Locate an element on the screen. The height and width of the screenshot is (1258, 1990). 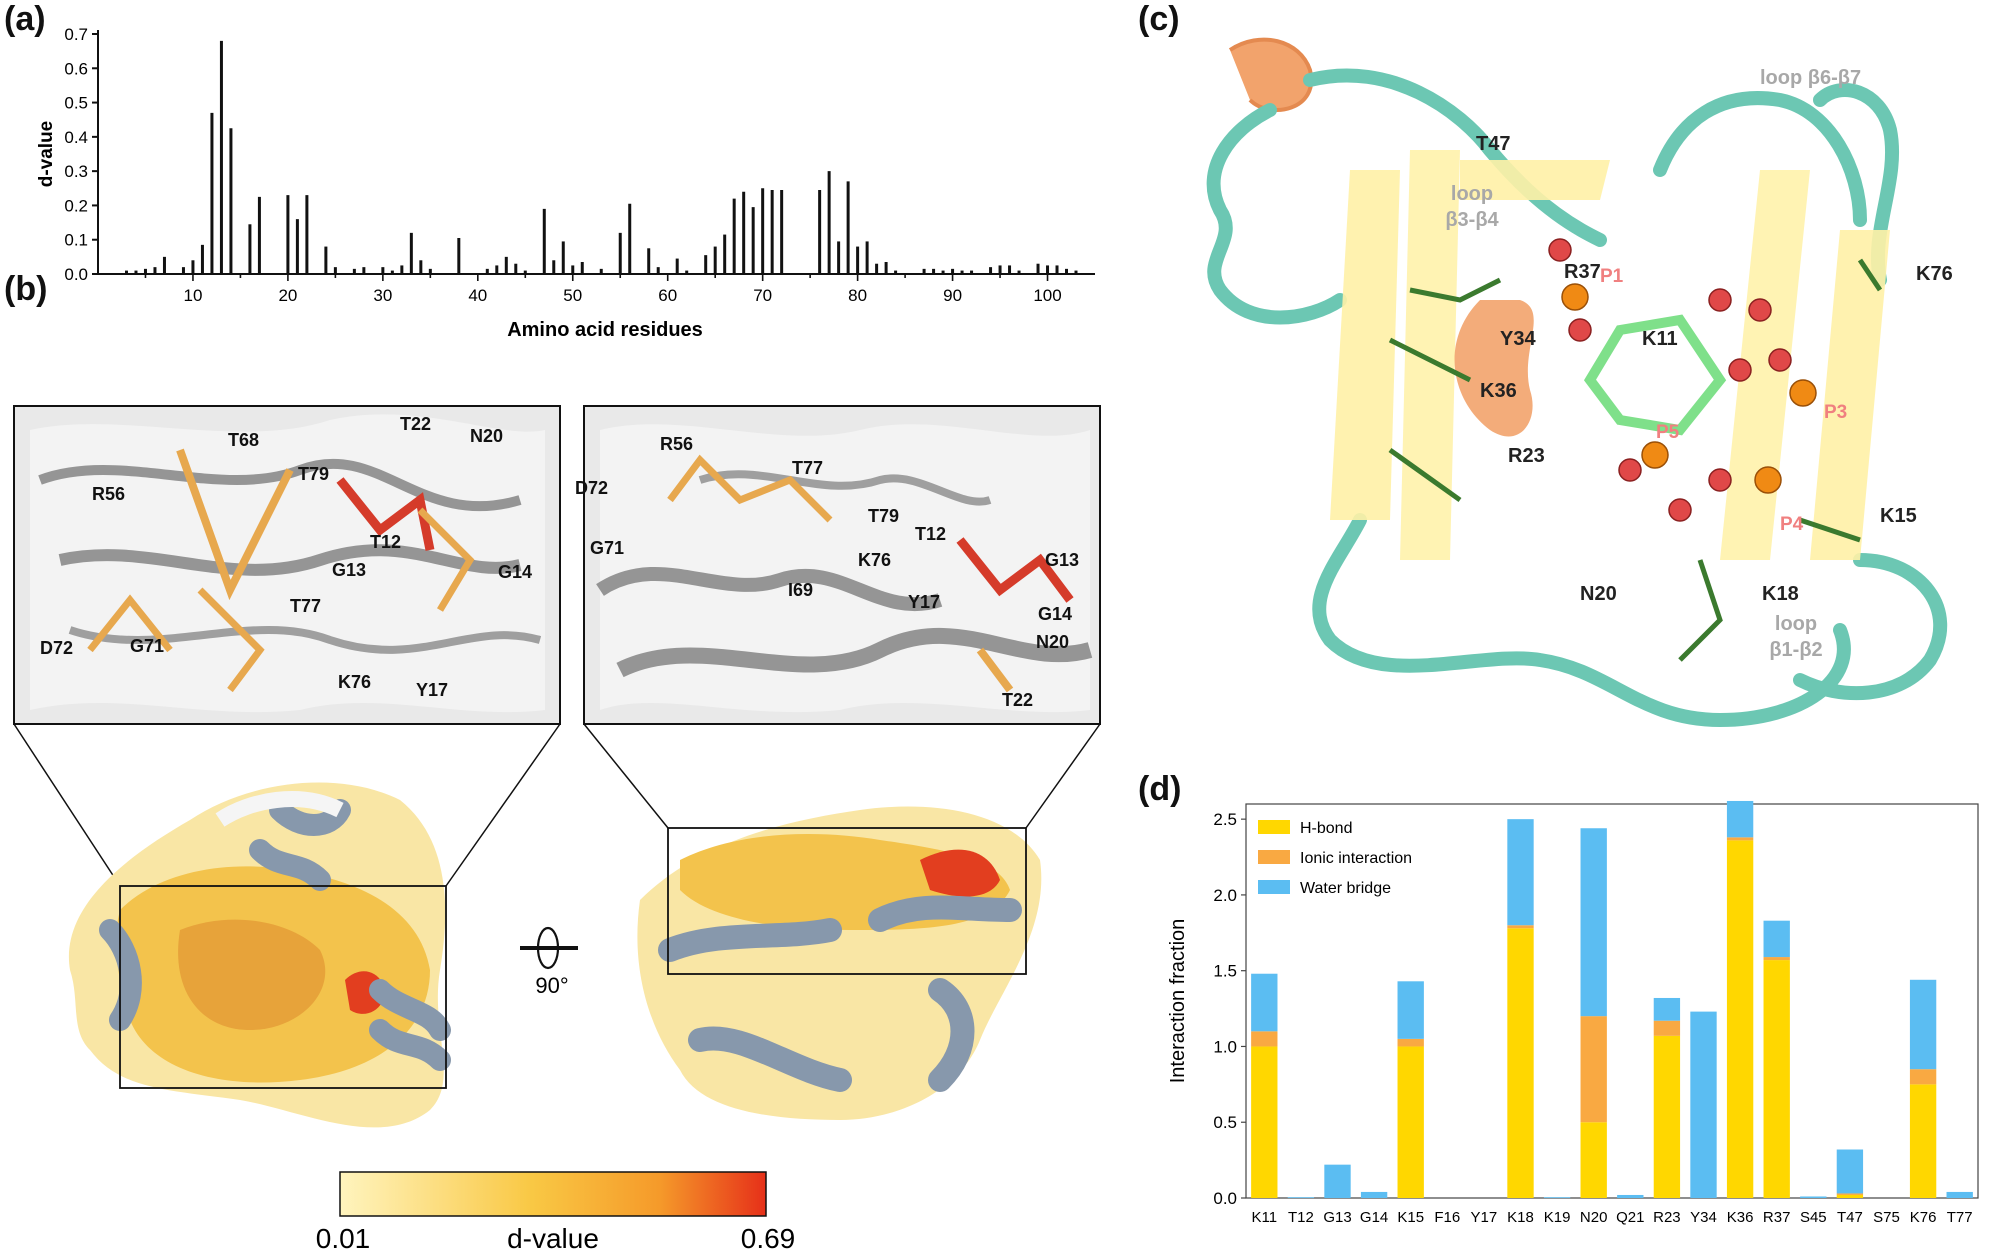
chart-d-ylabel: Interaction fraction is located at coordinates (1178, 1001).